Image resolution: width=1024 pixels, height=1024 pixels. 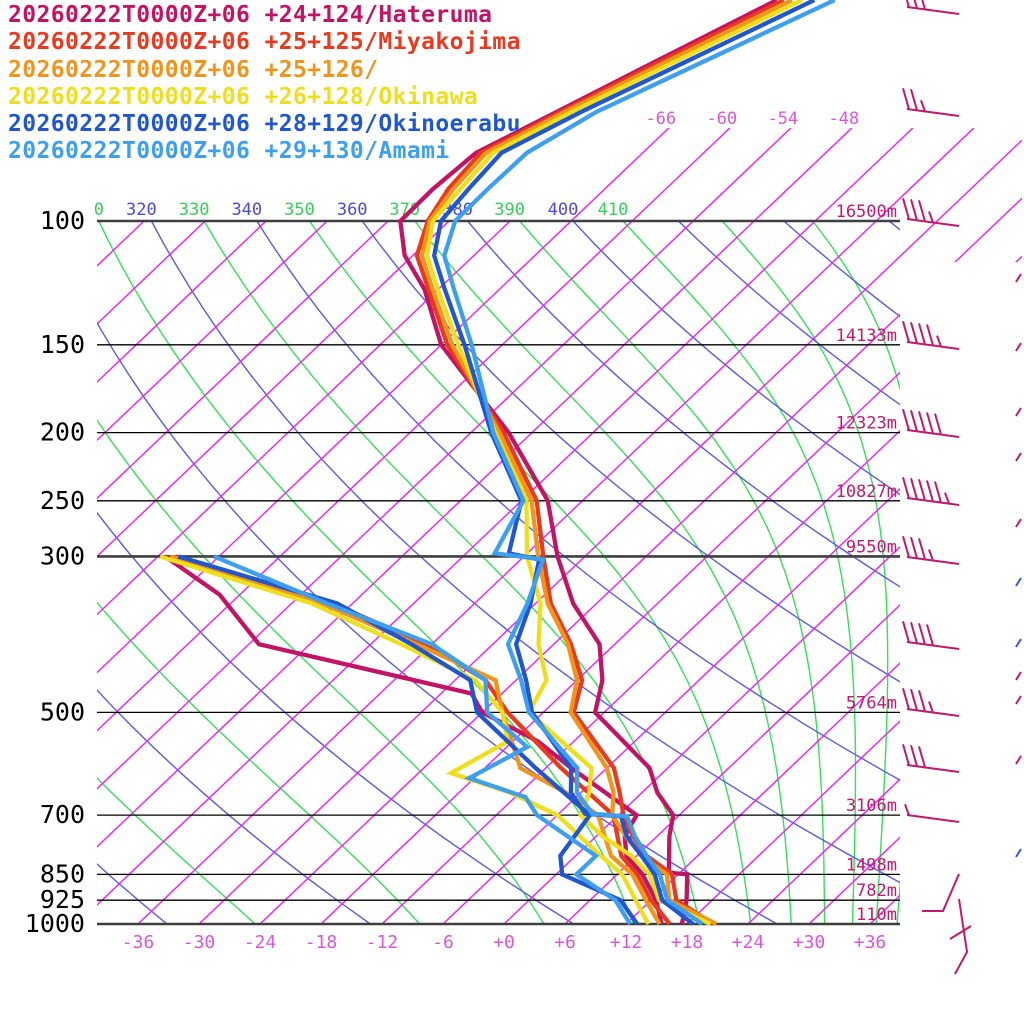 I want to click on pressure-label-150: 150, so click(x=62, y=344).